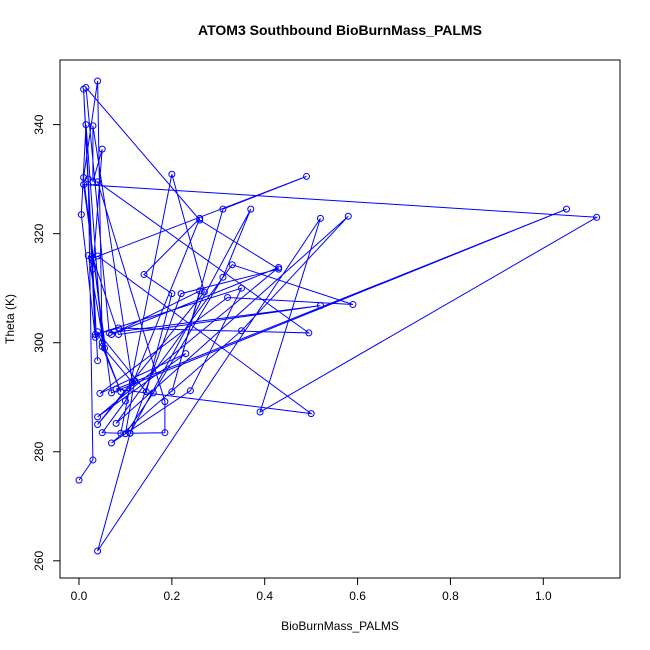 The width and height of the screenshot is (650, 650). I want to click on x-axis-label: BioBurnMass_PALMS, so click(340, 626).